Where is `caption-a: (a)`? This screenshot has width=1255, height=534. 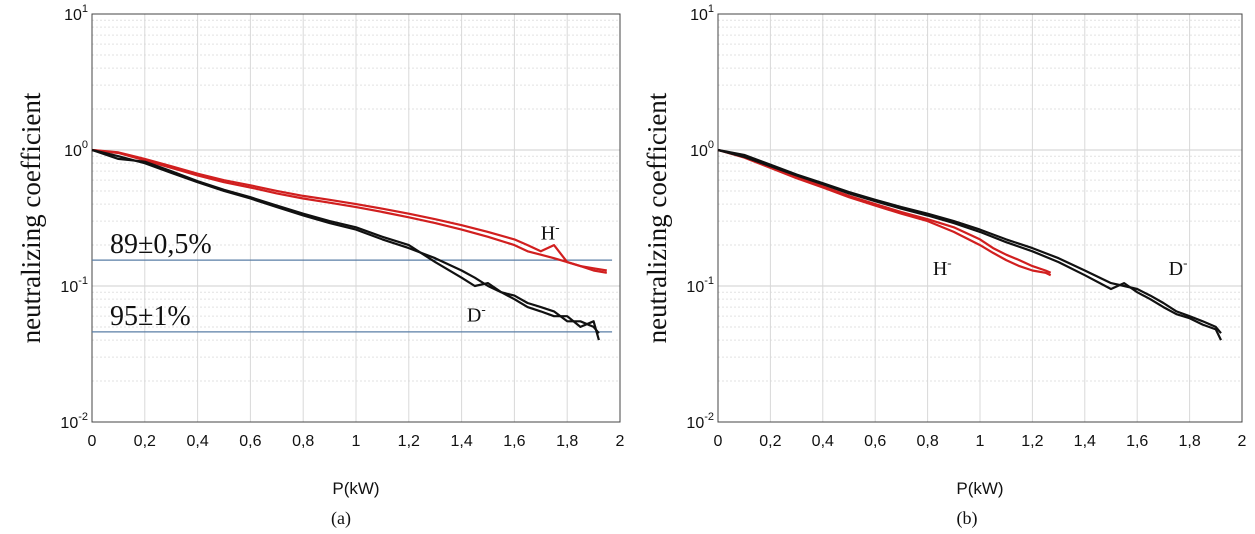 caption-a: (a) is located at coordinates (341, 518).